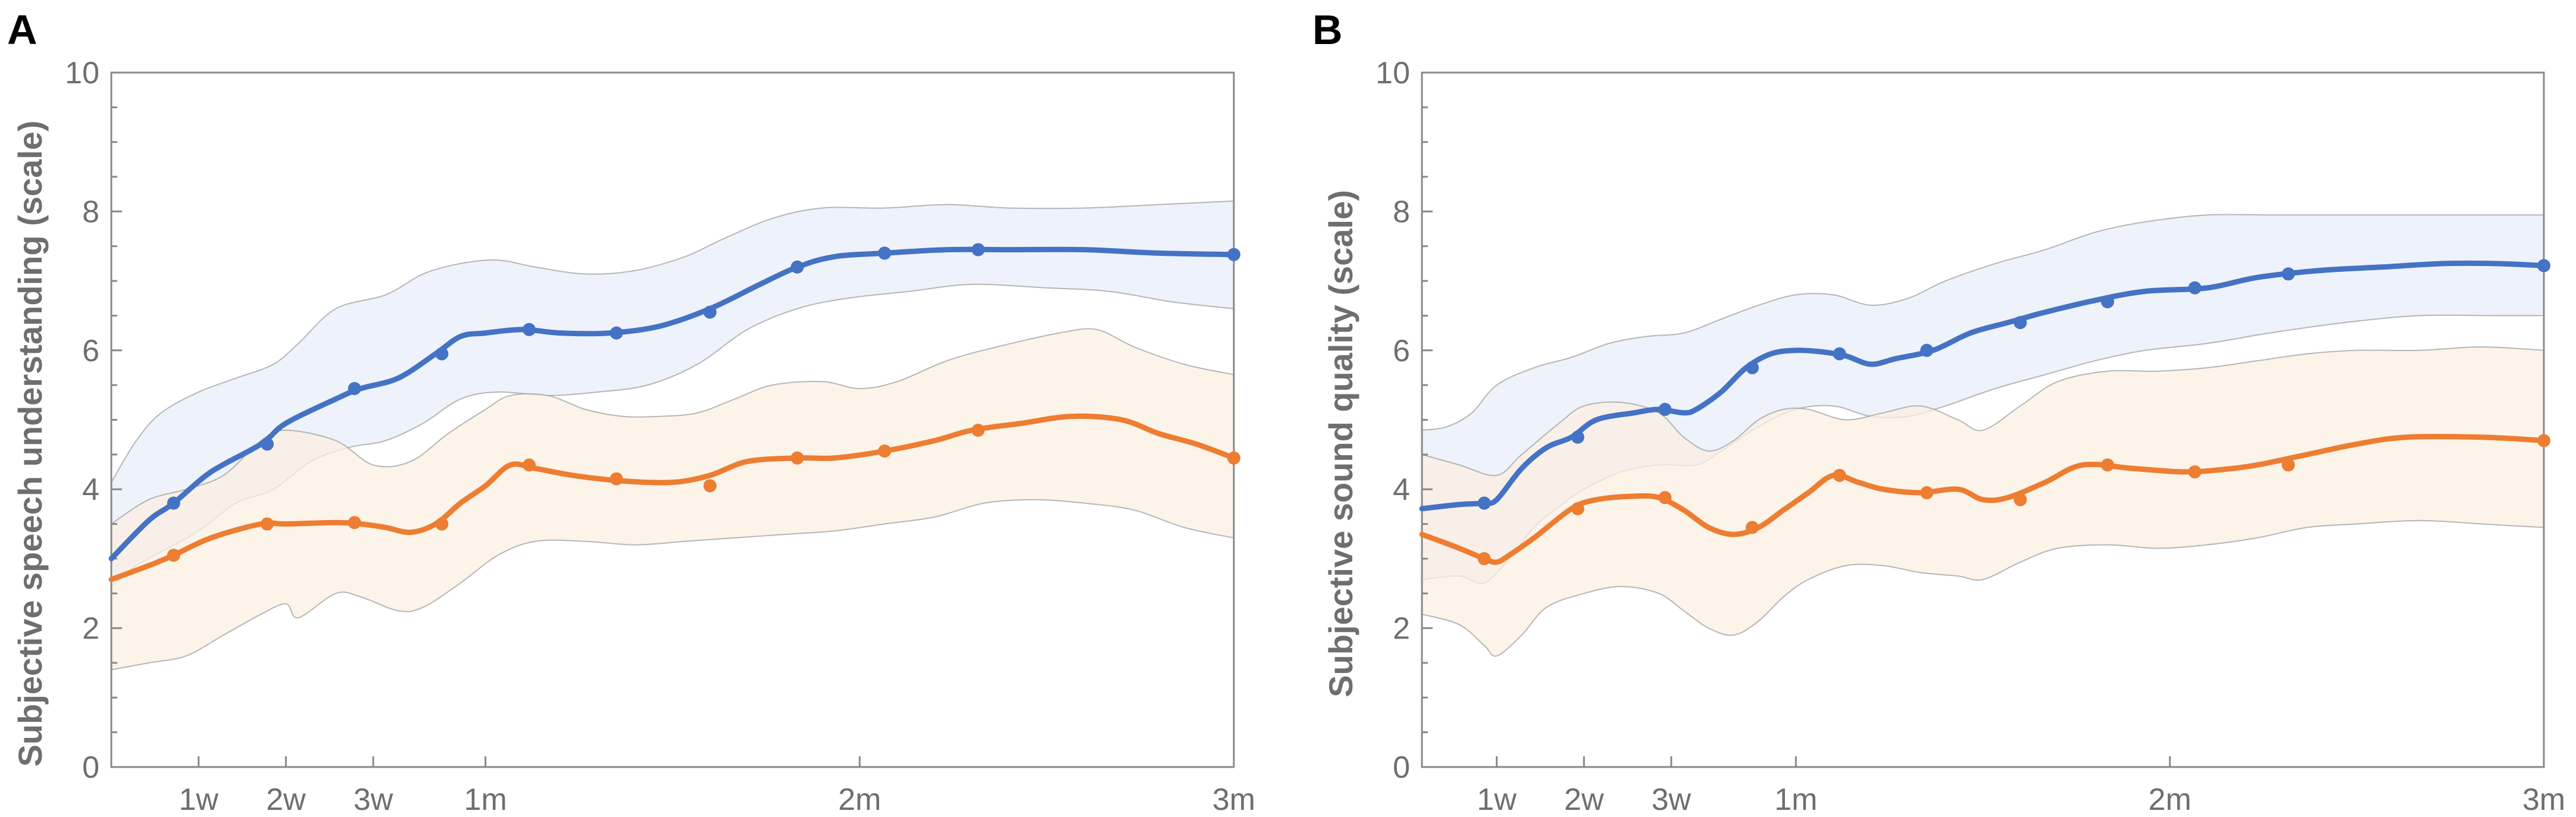 Image resolution: width=2576 pixels, height=817 pixels. Describe the element at coordinates (1327, 30) in the screenshot. I see `panel-letter: B` at that location.